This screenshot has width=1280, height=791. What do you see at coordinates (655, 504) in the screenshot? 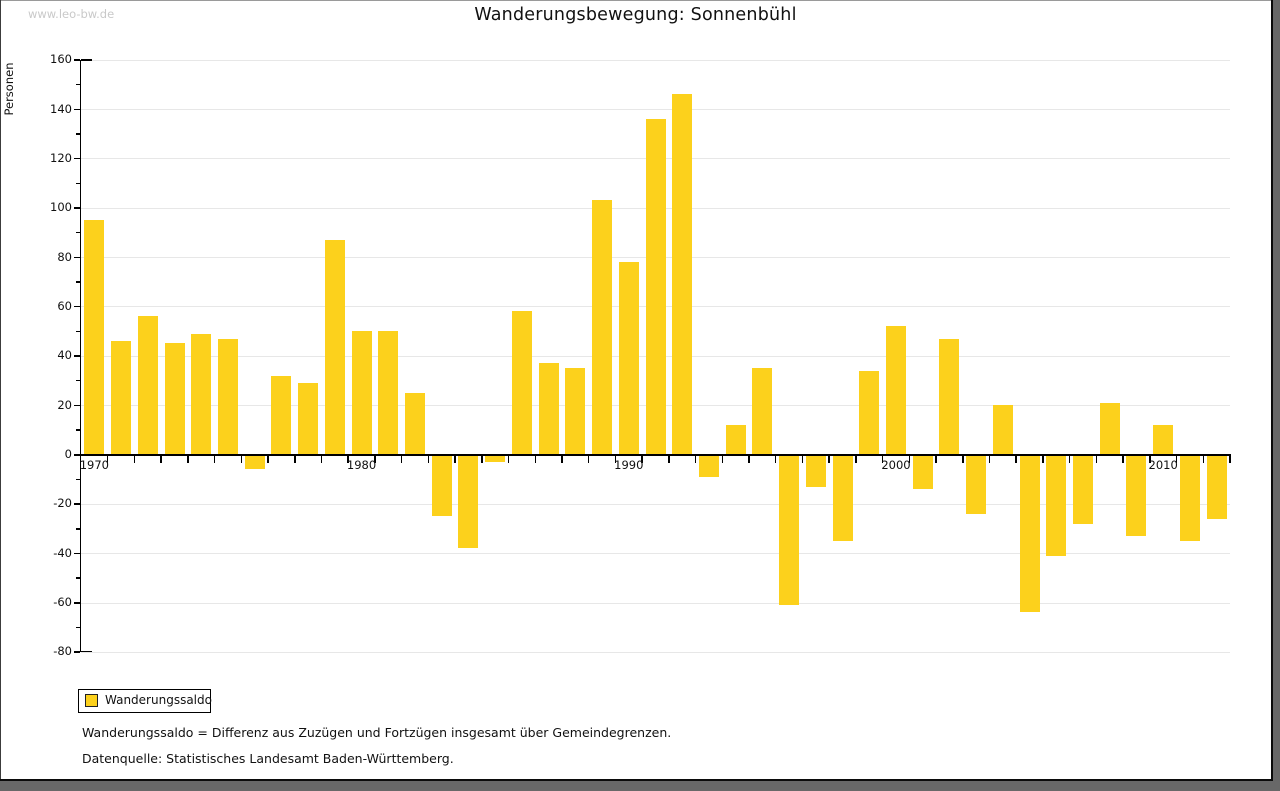
I see `gridline--20` at bounding box center [655, 504].